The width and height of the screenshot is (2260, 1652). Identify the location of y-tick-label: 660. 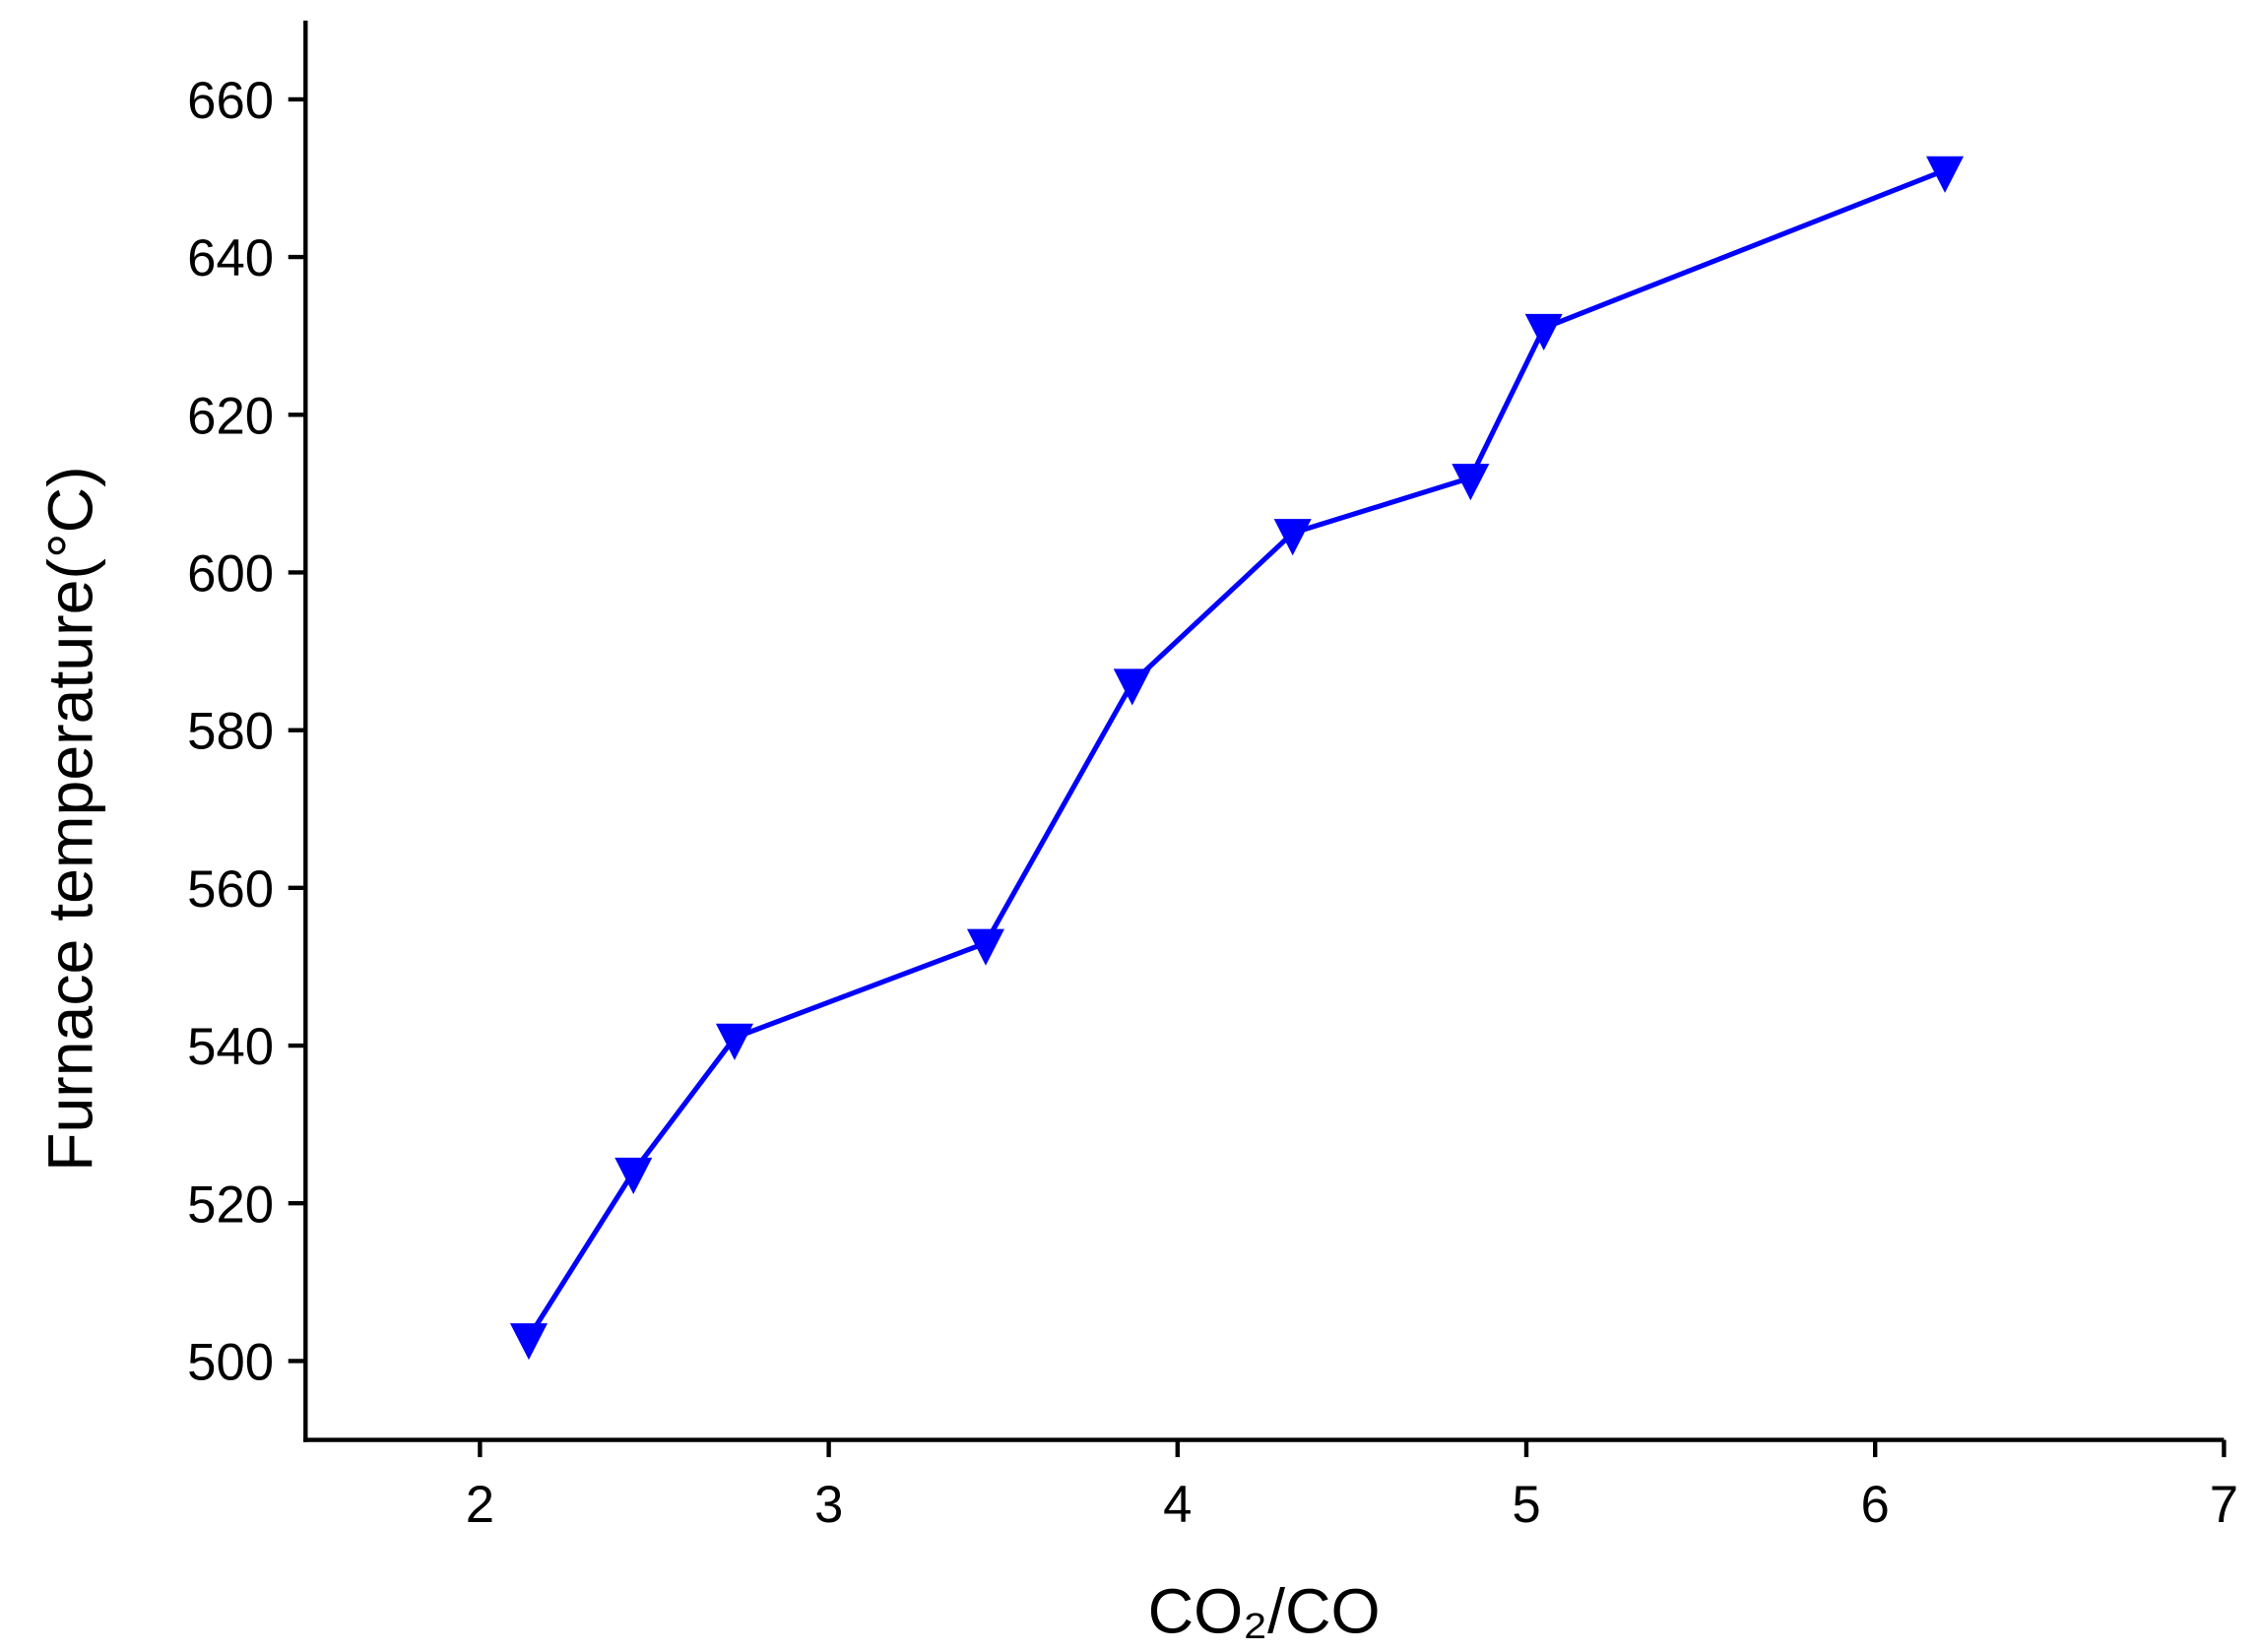
(230, 101).